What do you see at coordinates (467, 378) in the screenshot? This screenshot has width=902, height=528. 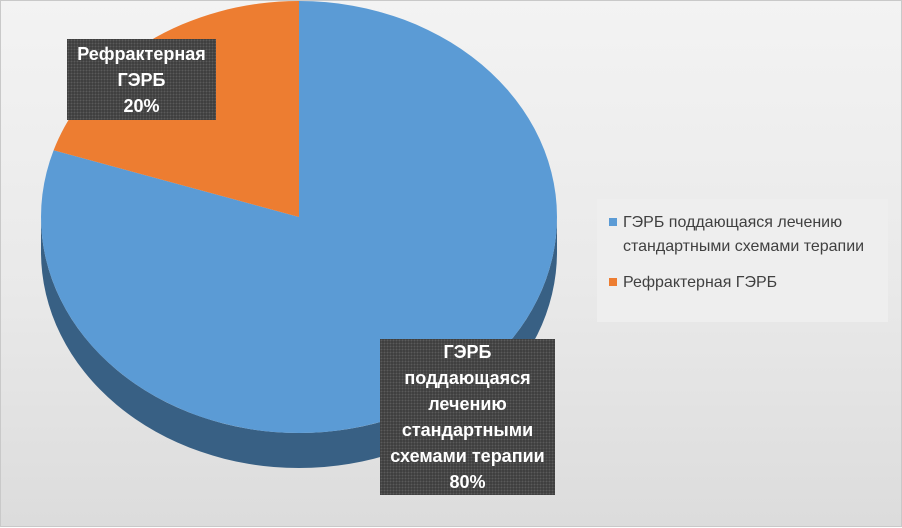 I see `data-label-line: поддающаяся` at bounding box center [467, 378].